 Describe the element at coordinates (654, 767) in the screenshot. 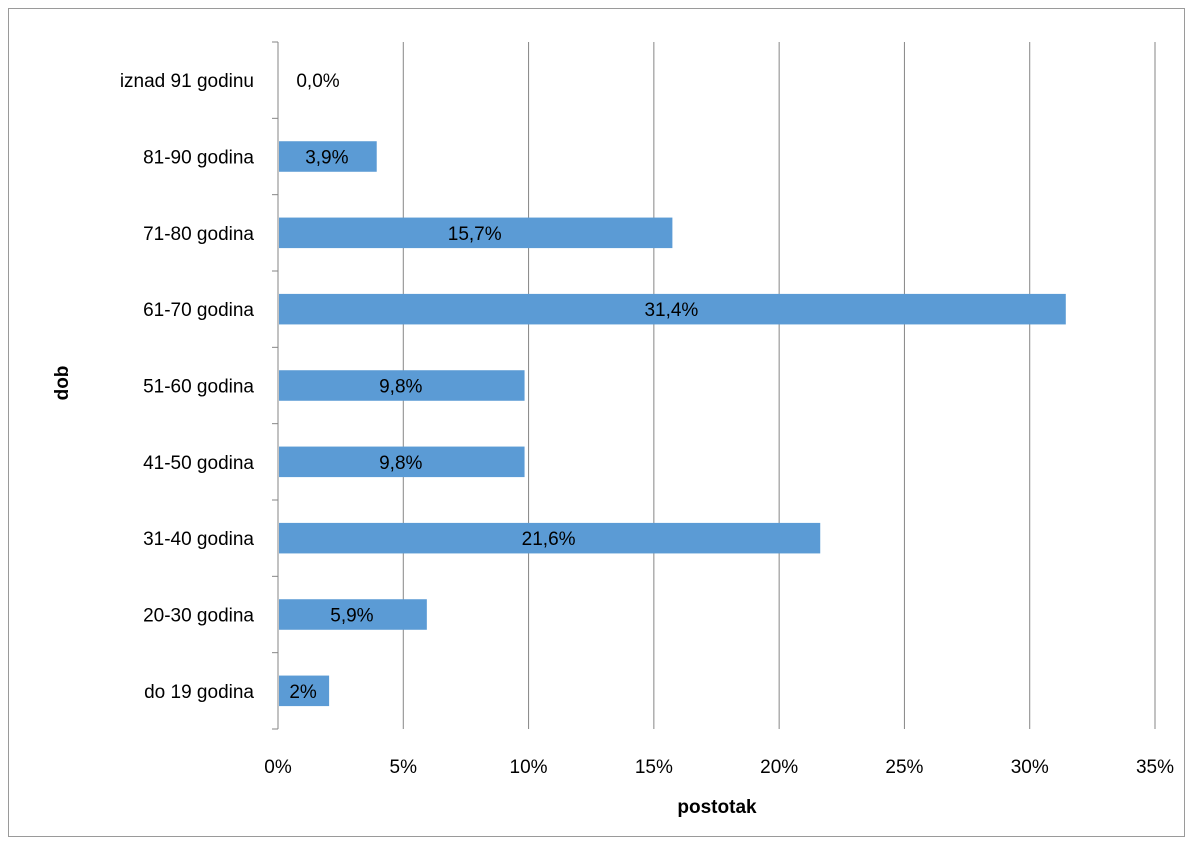

I see `x-tick-label: 15%` at that location.